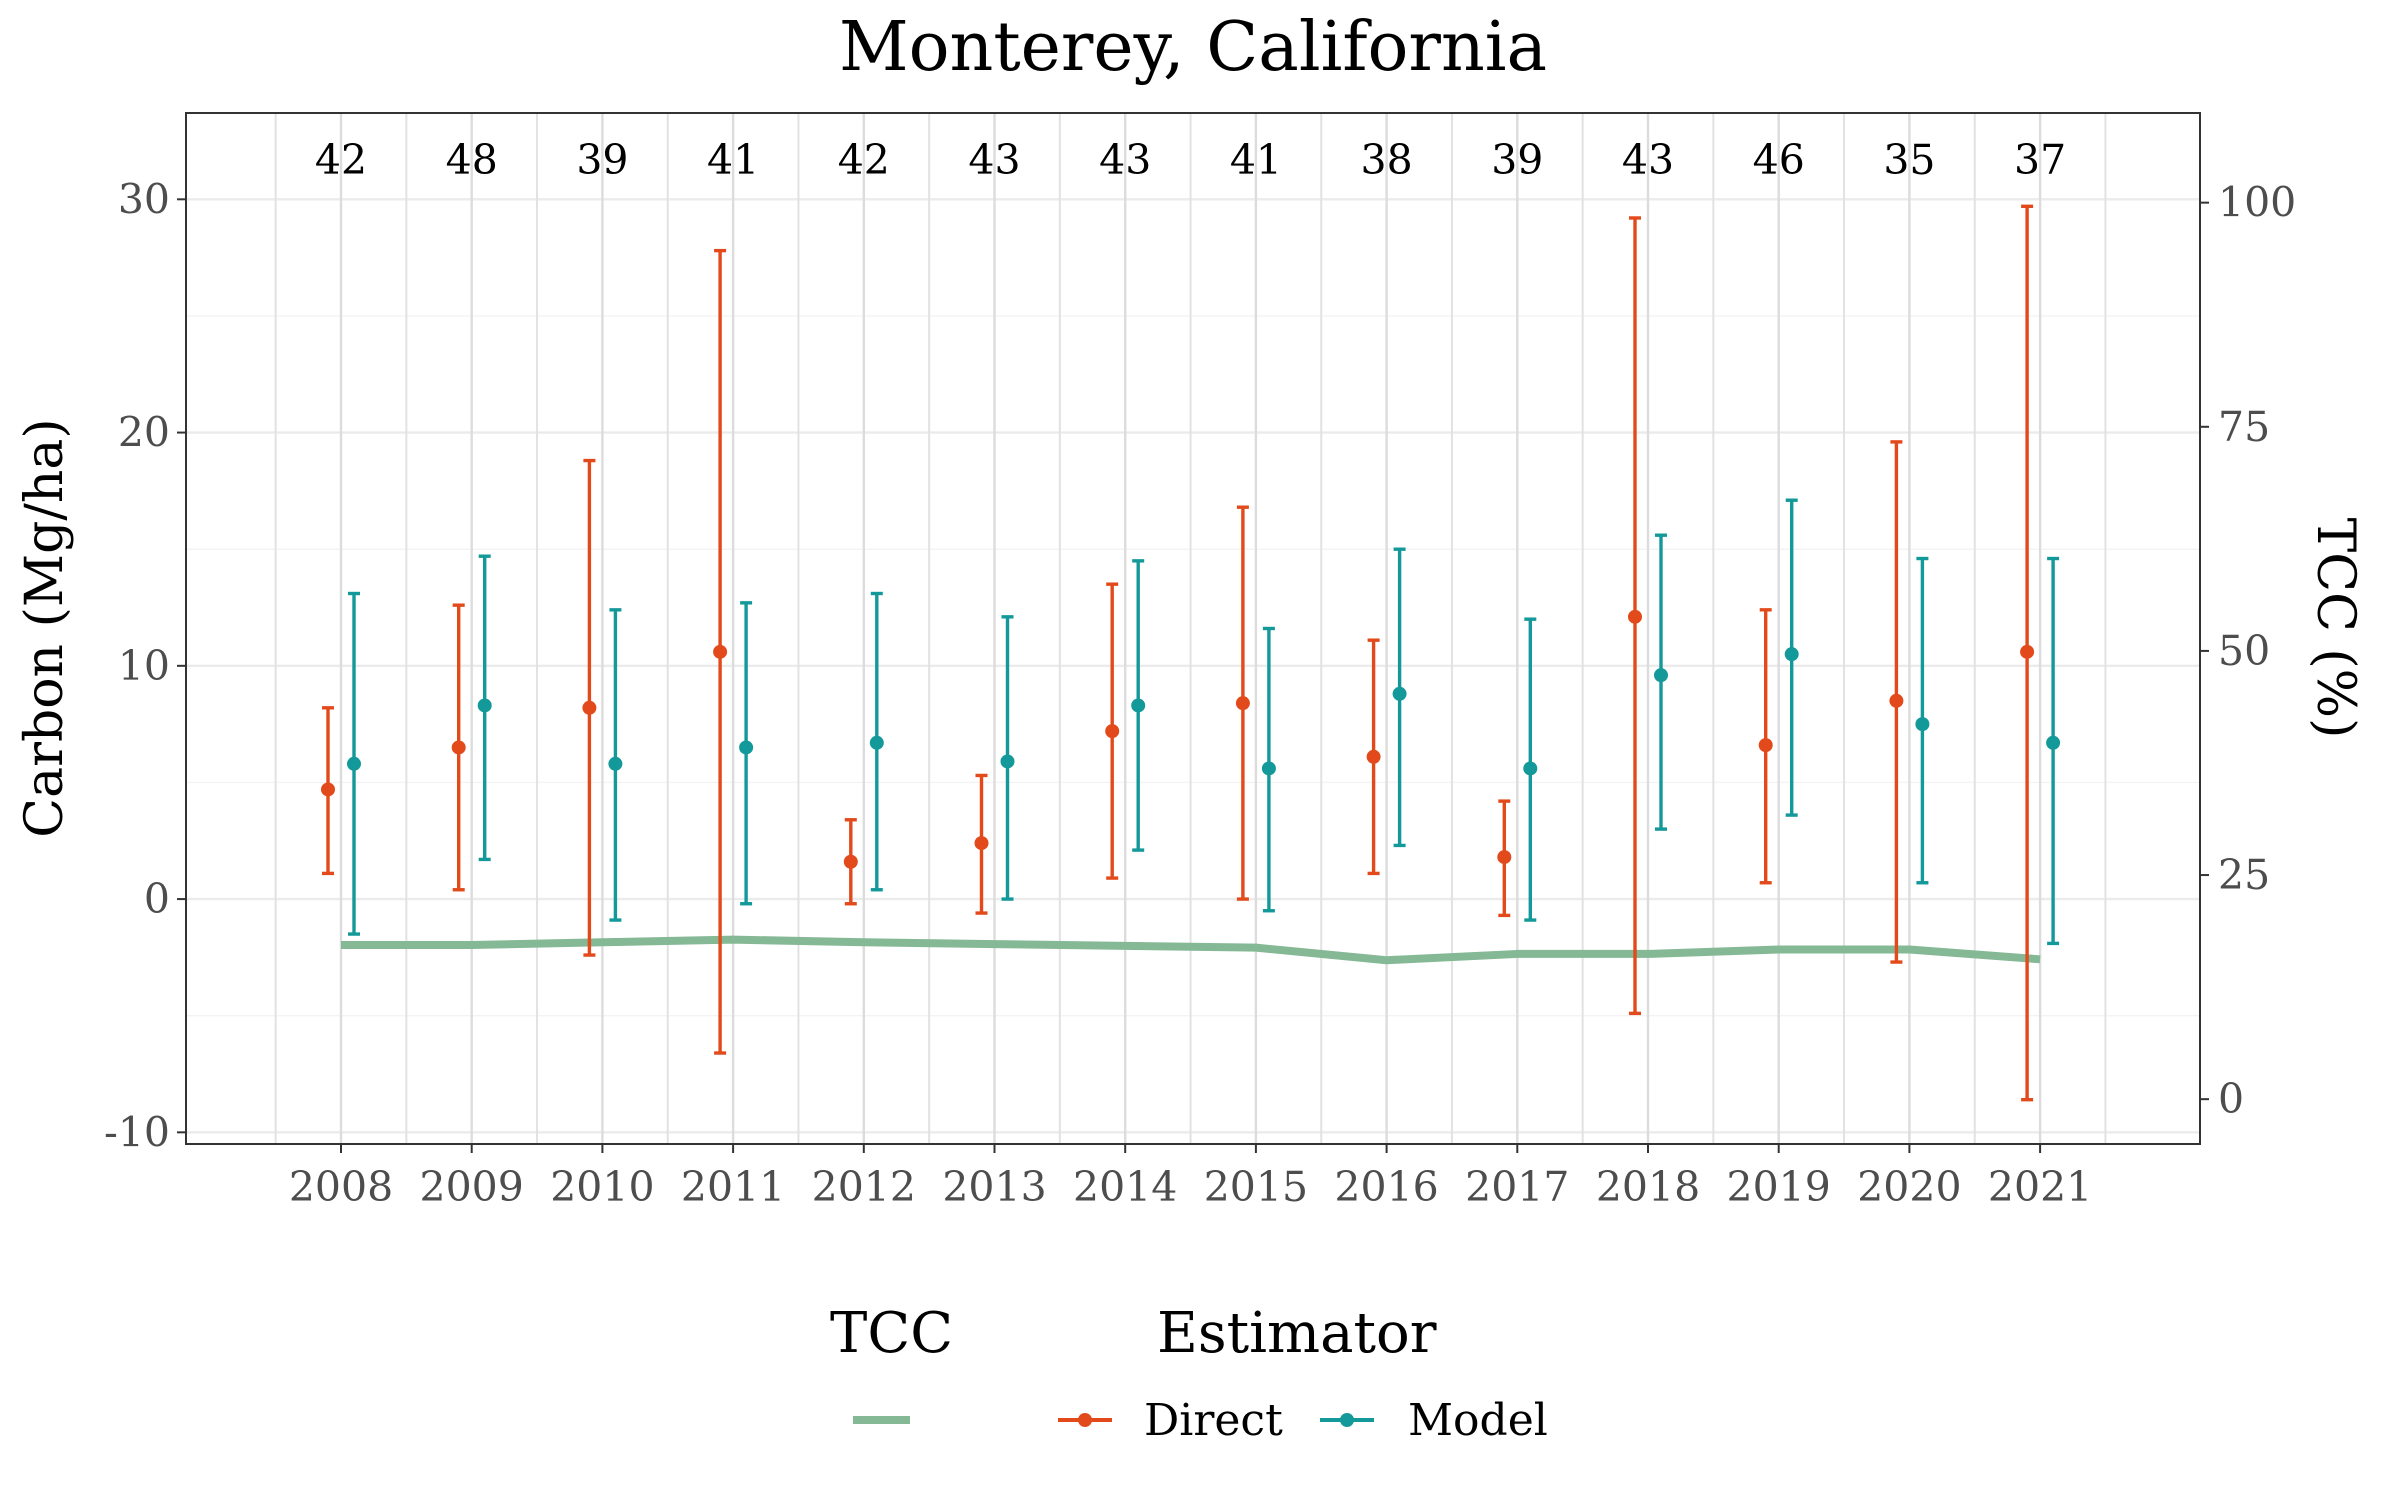  Describe the element at coordinates (137, 1132) in the screenshot. I see `y-tick-label: -10` at that location.